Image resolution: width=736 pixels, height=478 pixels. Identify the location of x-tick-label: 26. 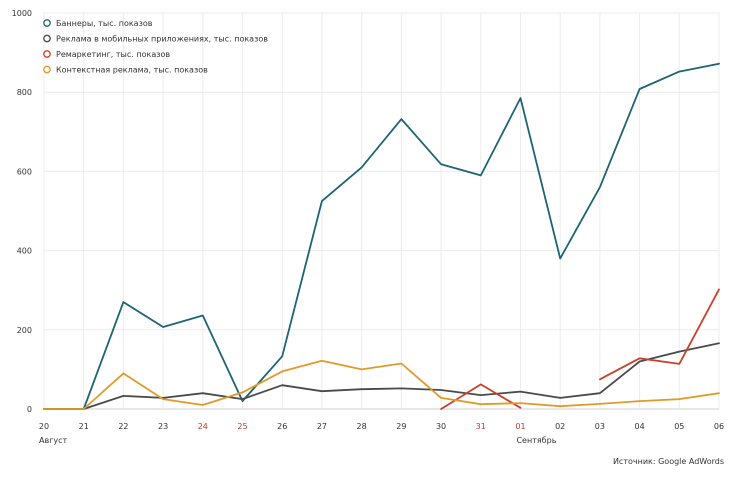
(282, 426).